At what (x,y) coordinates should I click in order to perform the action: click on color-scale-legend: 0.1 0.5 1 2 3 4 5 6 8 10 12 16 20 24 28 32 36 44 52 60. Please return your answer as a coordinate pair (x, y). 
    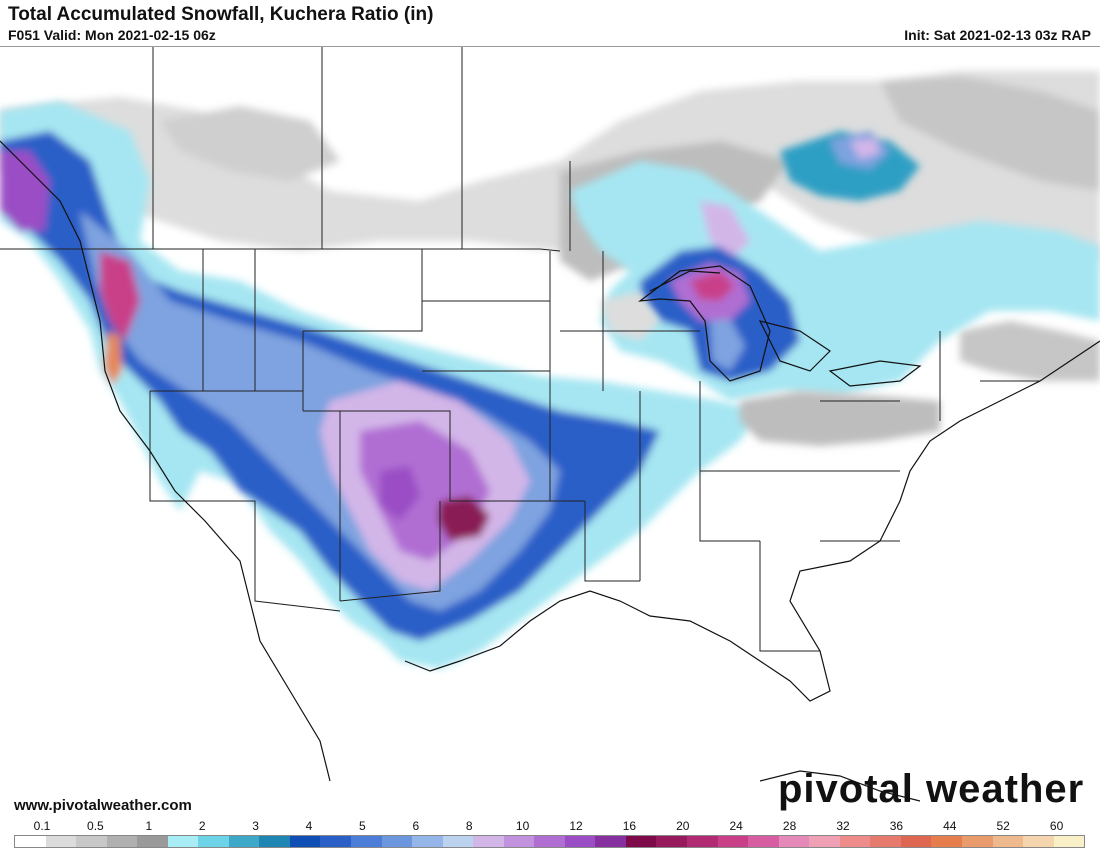
    Looking at the image, I should click on (550, 834).